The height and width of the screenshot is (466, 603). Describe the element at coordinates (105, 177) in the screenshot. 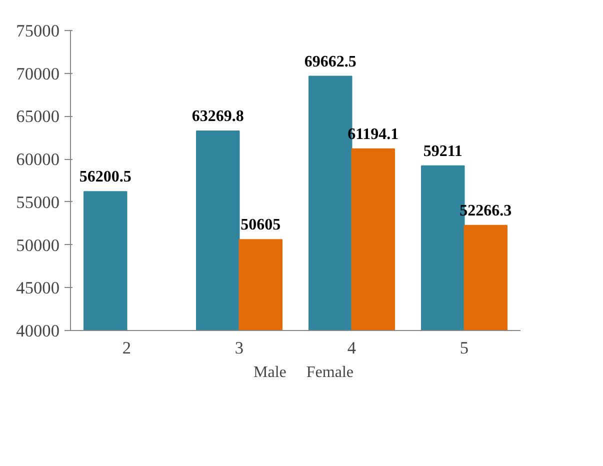

I see `data-label: 56200.5` at that location.